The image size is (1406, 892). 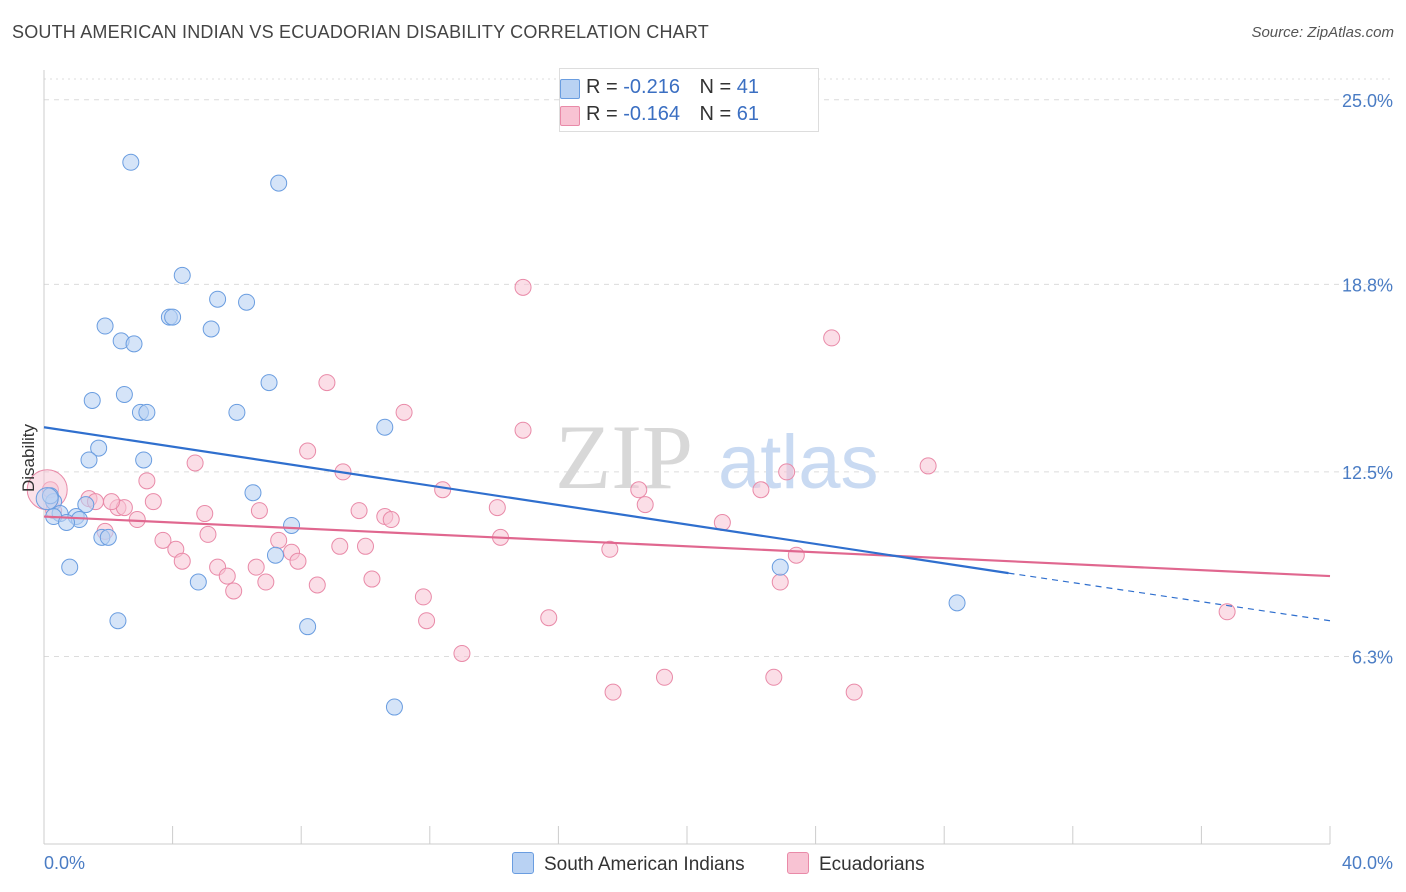 What do you see at coordinates (1367, 285) in the screenshot?
I see `y-tick-label: 18.8%` at bounding box center [1367, 285].